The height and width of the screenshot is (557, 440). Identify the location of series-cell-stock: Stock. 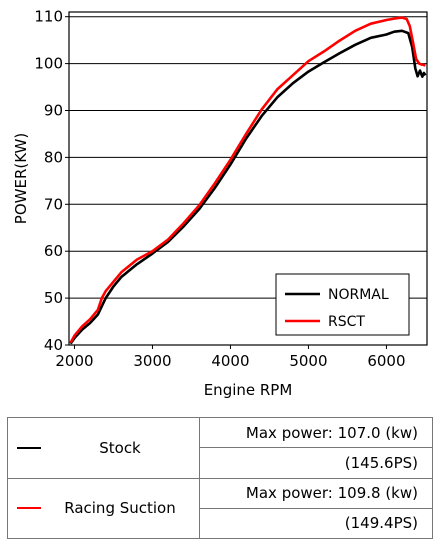
(103, 448).